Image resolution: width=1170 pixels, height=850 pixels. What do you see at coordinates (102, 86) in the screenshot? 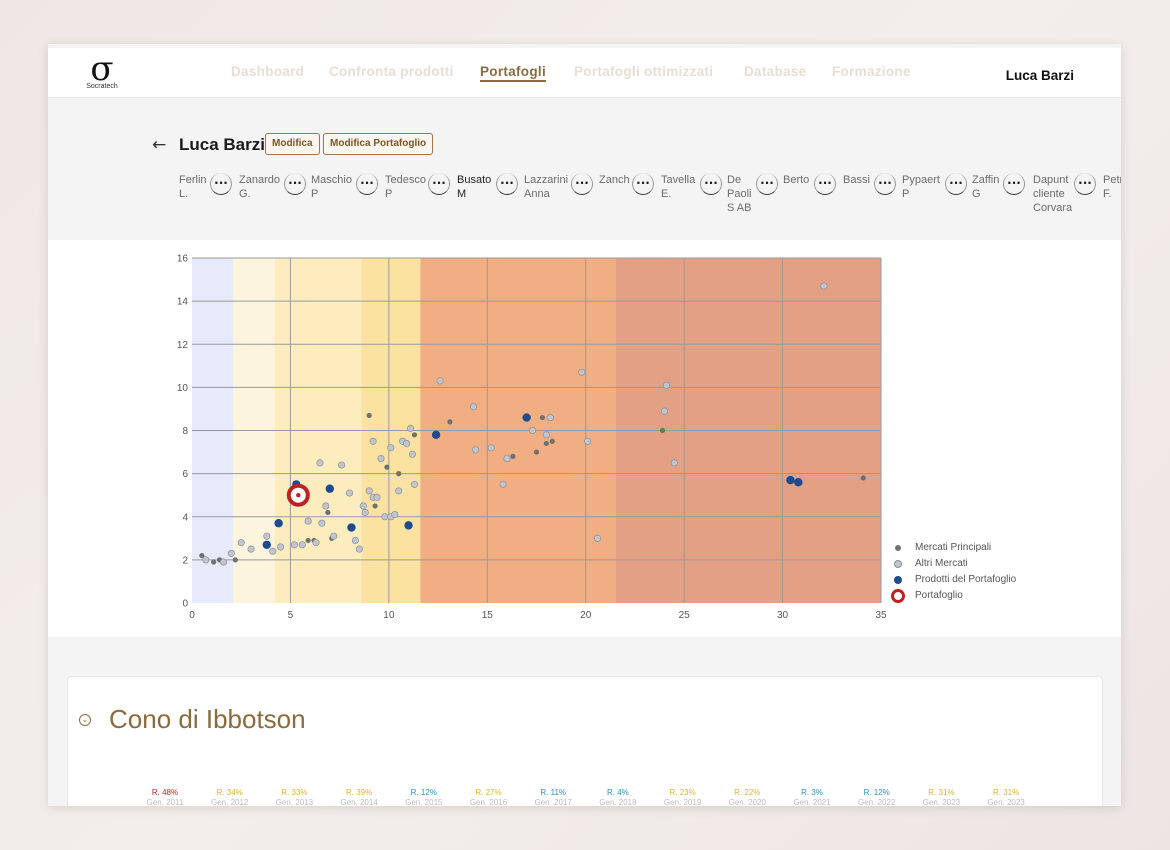
I see `logo-text: Socratech` at bounding box center [102, 86].